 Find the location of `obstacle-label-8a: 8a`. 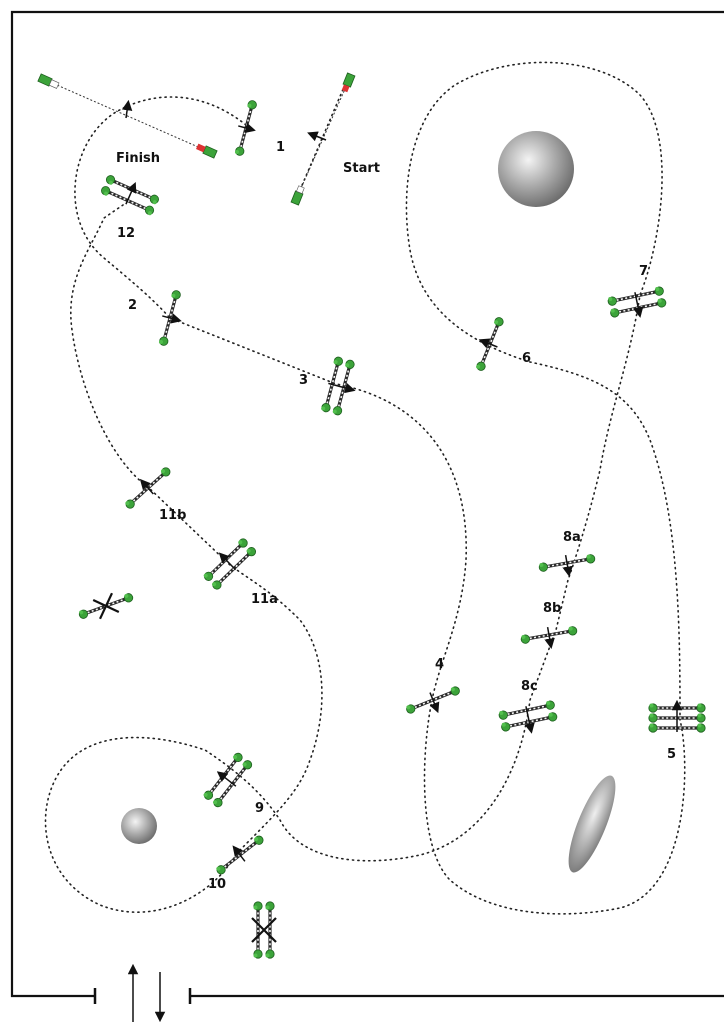

obstacle-label-8a: 8a is located at coordinates (572, 537).